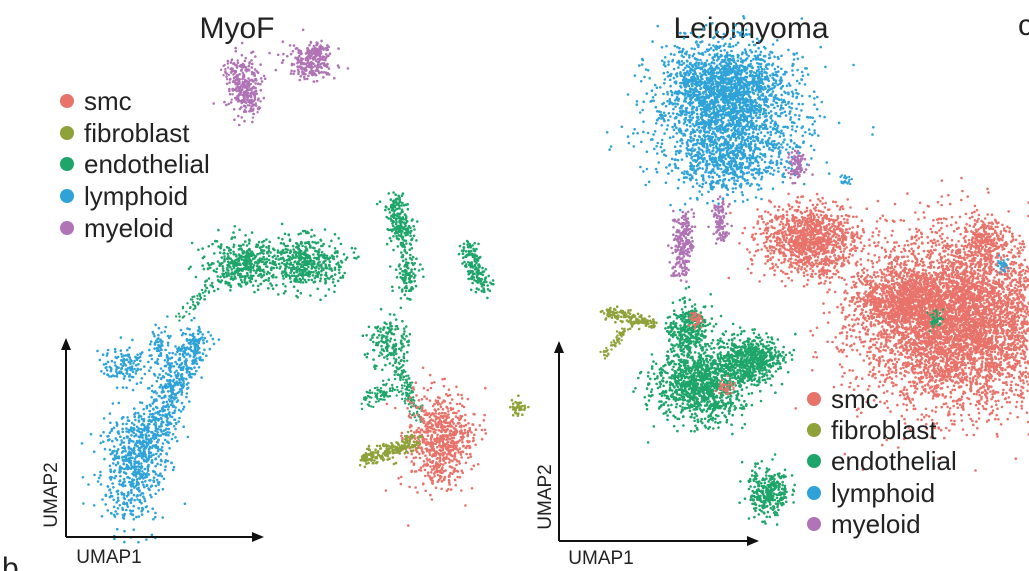 This screenshot has height=571, width=1029. I want to click on cluster-myeloid-tail, so click(240, 88).